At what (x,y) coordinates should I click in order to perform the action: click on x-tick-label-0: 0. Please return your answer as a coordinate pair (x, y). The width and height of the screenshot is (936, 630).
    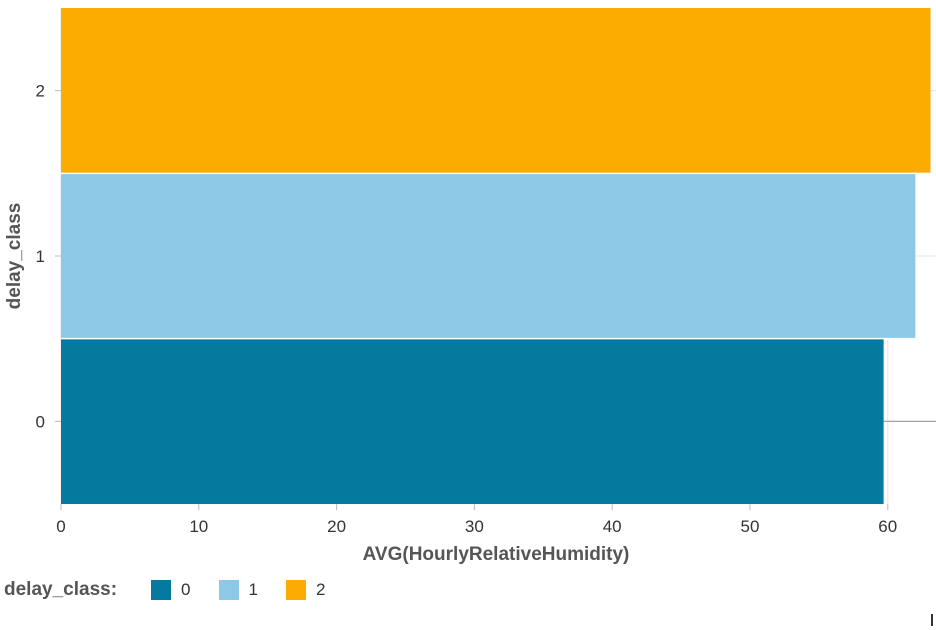
    Looking at the image, I should click on (60, 526).